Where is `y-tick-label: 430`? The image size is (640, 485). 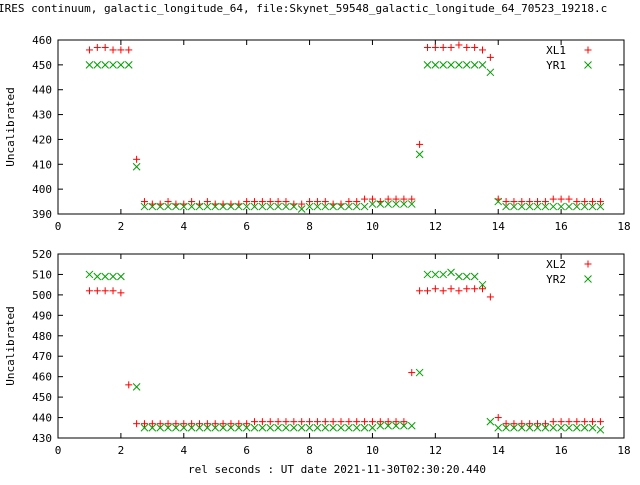
y-tick-label: 430 is located at coordinates (42, 115).